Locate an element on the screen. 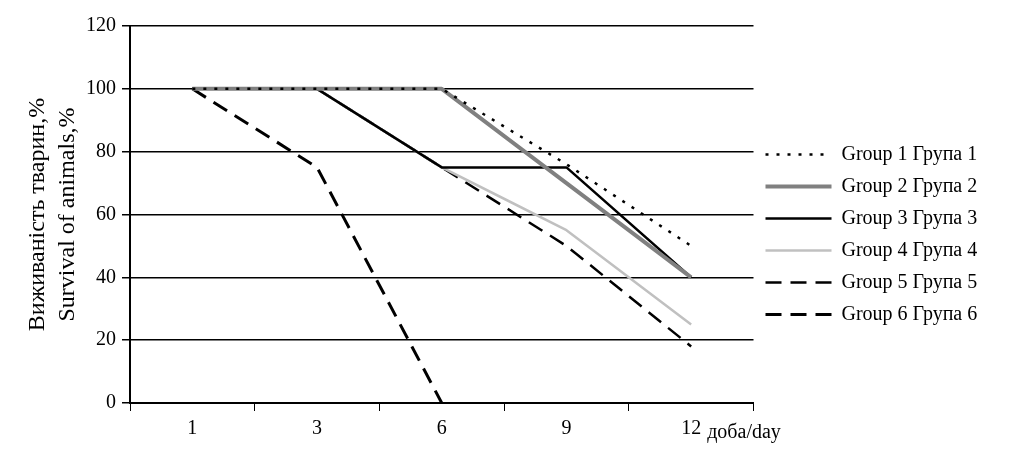 This screenshot has height=459, width=1016. x-tick-label: 9 is located at coordinates (566, 427).